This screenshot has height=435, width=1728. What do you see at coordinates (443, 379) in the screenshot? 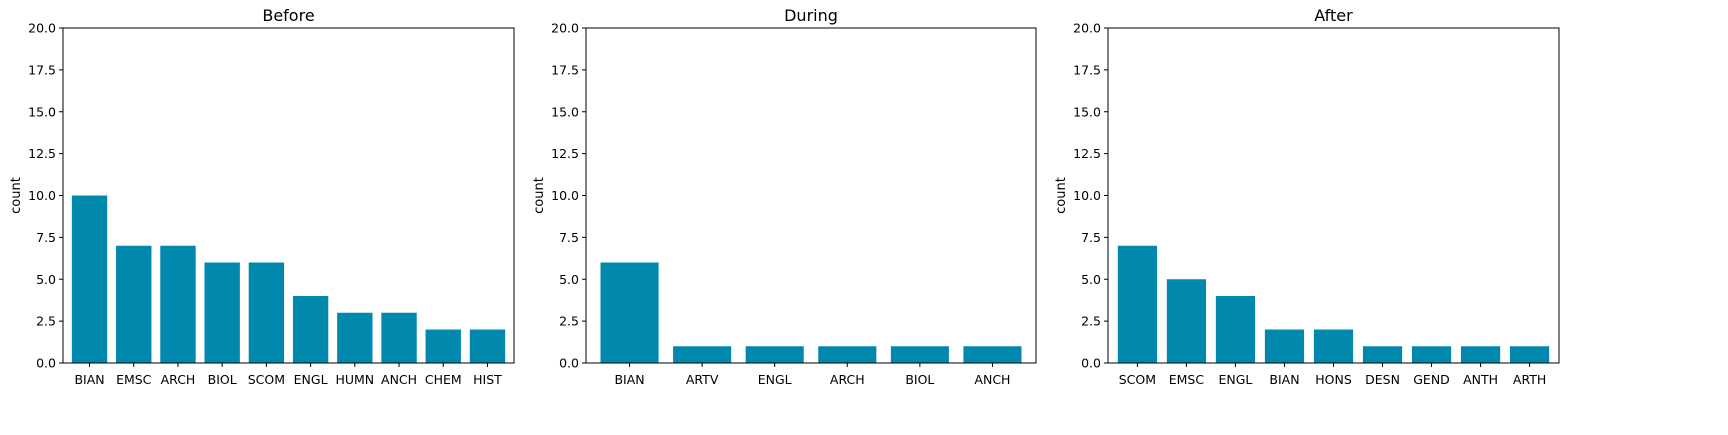
I see `x-tick-label: CHEM` at bounding box center [443, 379].